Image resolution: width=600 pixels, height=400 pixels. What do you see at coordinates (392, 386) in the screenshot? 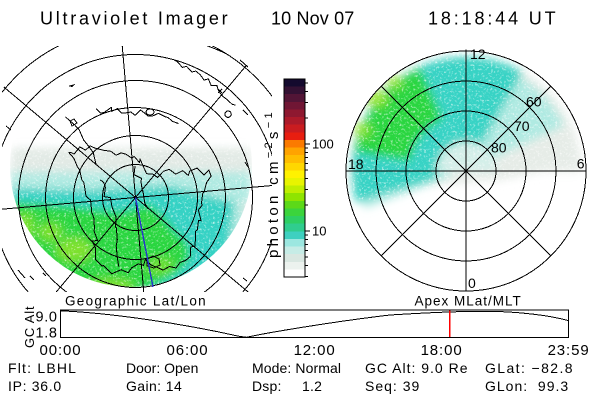
I see `svg-text: Seq: 39` at bounding box center [392, 386].